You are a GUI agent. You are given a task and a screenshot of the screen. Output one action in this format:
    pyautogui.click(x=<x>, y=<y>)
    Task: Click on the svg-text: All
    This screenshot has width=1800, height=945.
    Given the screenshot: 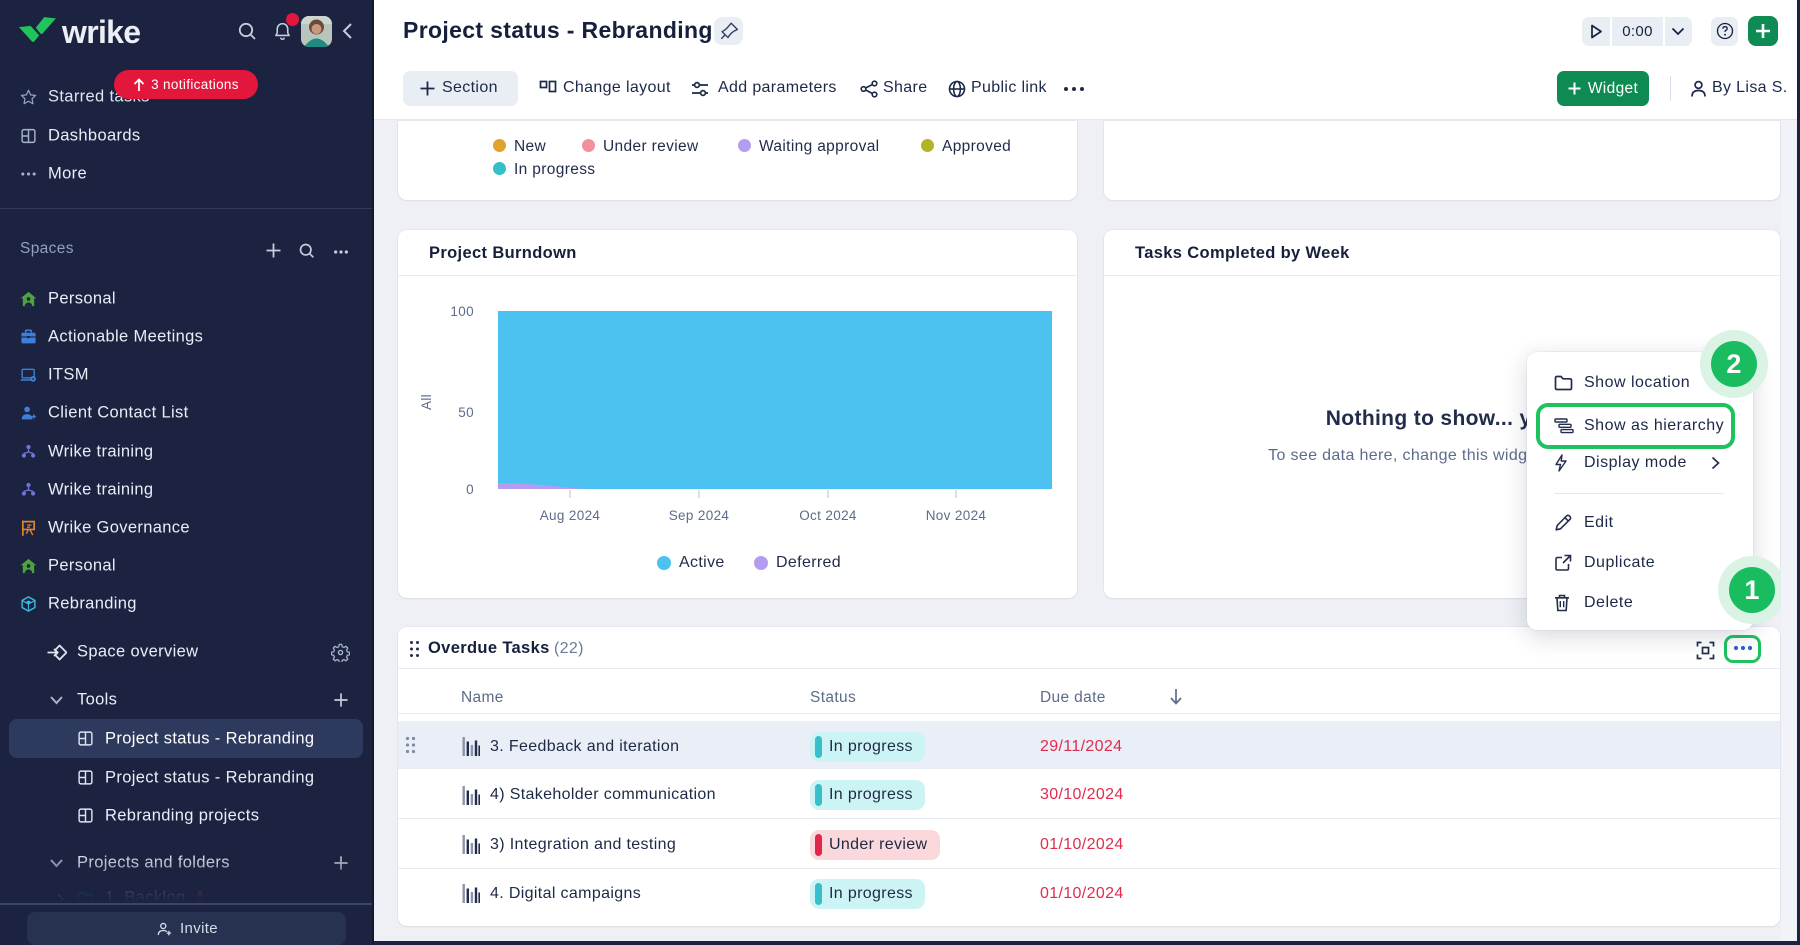 What is the action you would take?
    pyautogui.click(x=426, y=402)
    